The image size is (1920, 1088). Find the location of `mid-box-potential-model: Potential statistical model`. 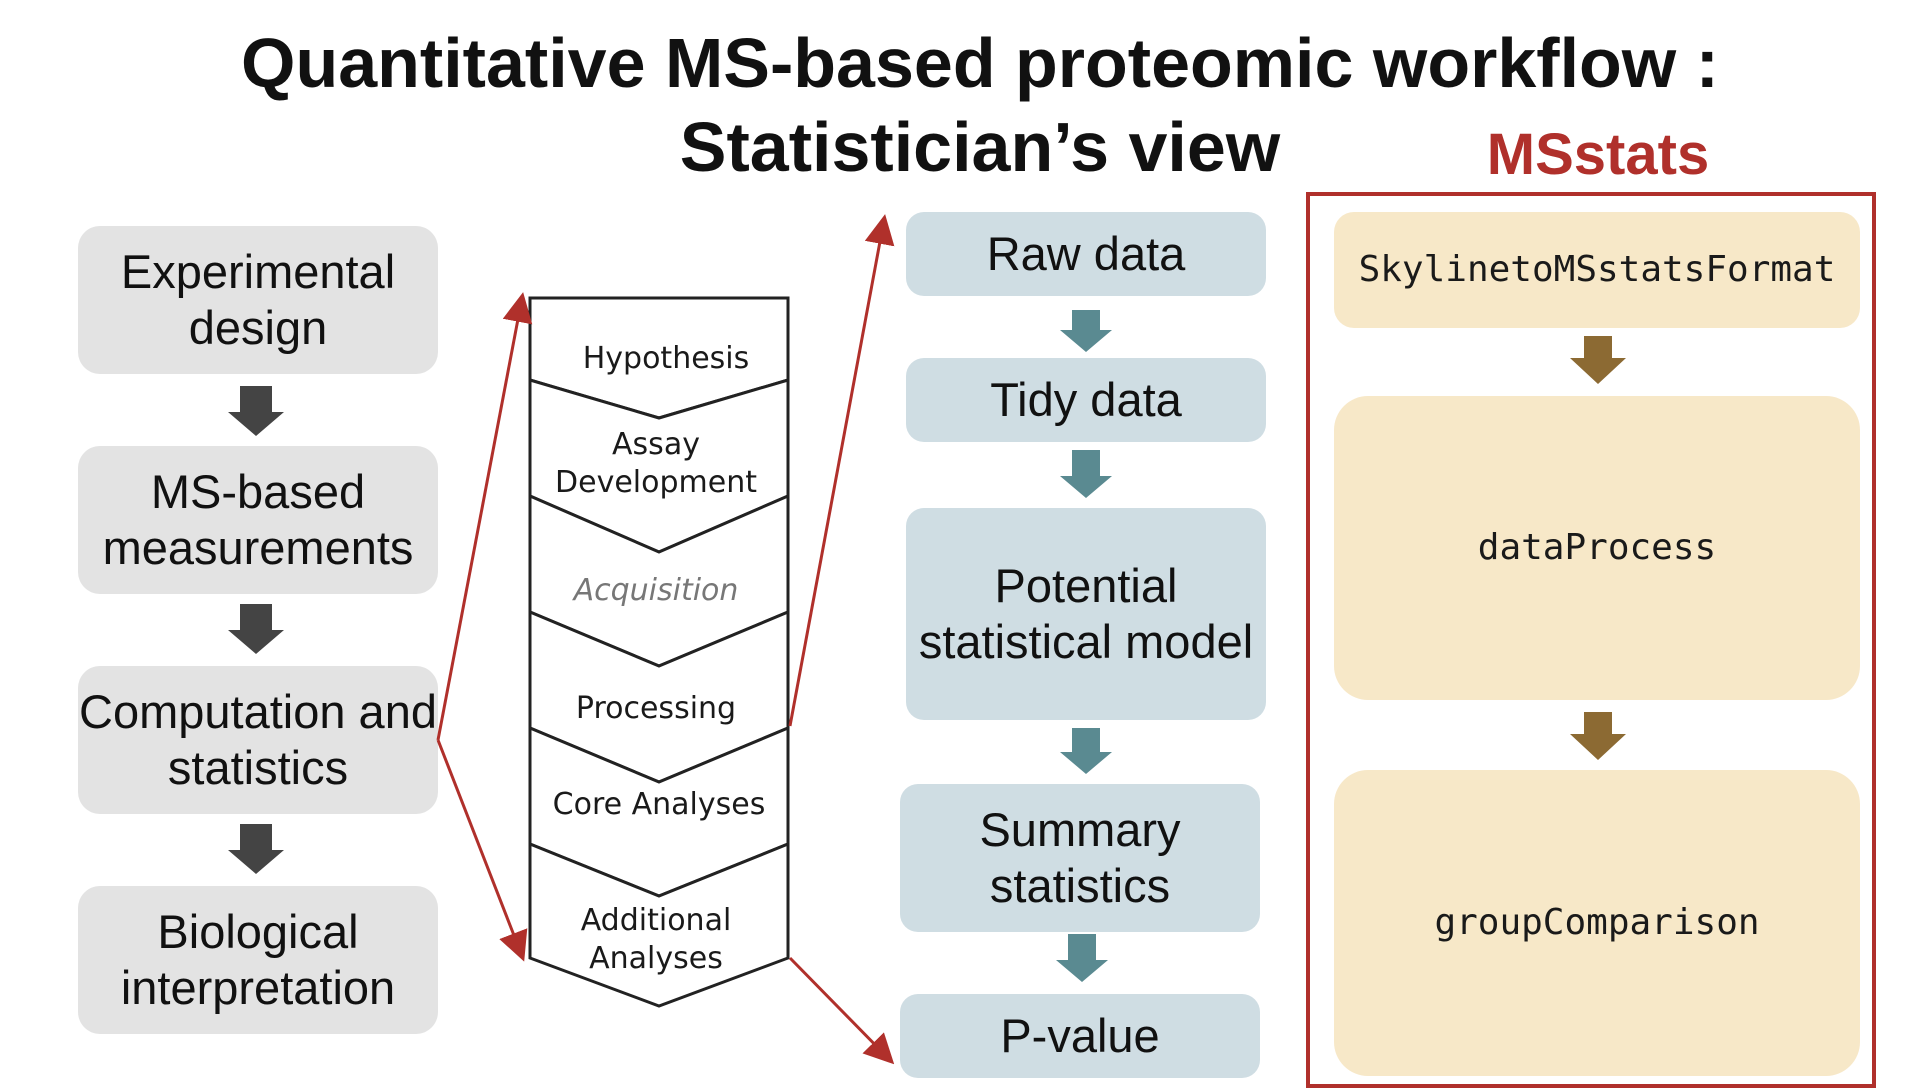

mid-box-potential-model: Potential statistical model is located at coordinates (1086, 614).